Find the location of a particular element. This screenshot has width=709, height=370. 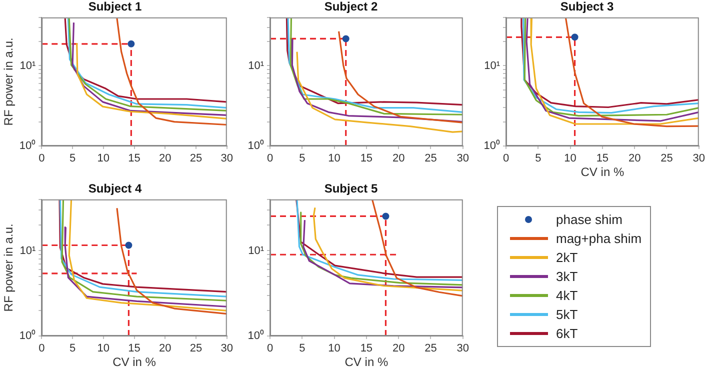

chart-title: Subject 2 is located at coordinates (351, 7).